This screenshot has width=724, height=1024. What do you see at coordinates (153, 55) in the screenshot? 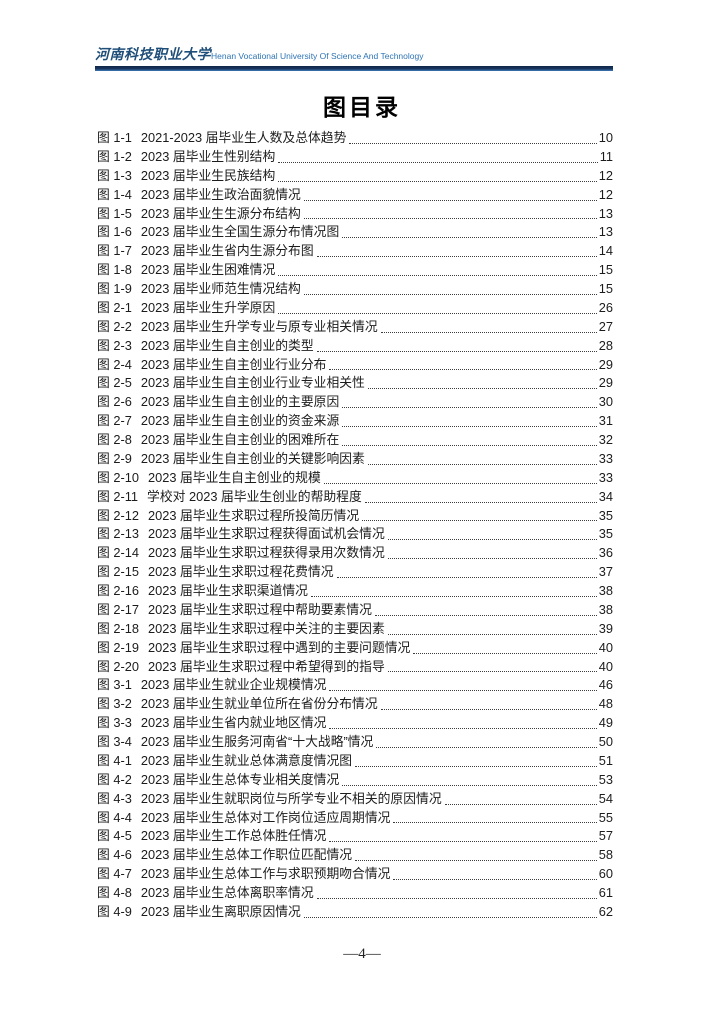
I see `university-logo-chinese: 河南科技职业大学` at bounding box center [153, 55].